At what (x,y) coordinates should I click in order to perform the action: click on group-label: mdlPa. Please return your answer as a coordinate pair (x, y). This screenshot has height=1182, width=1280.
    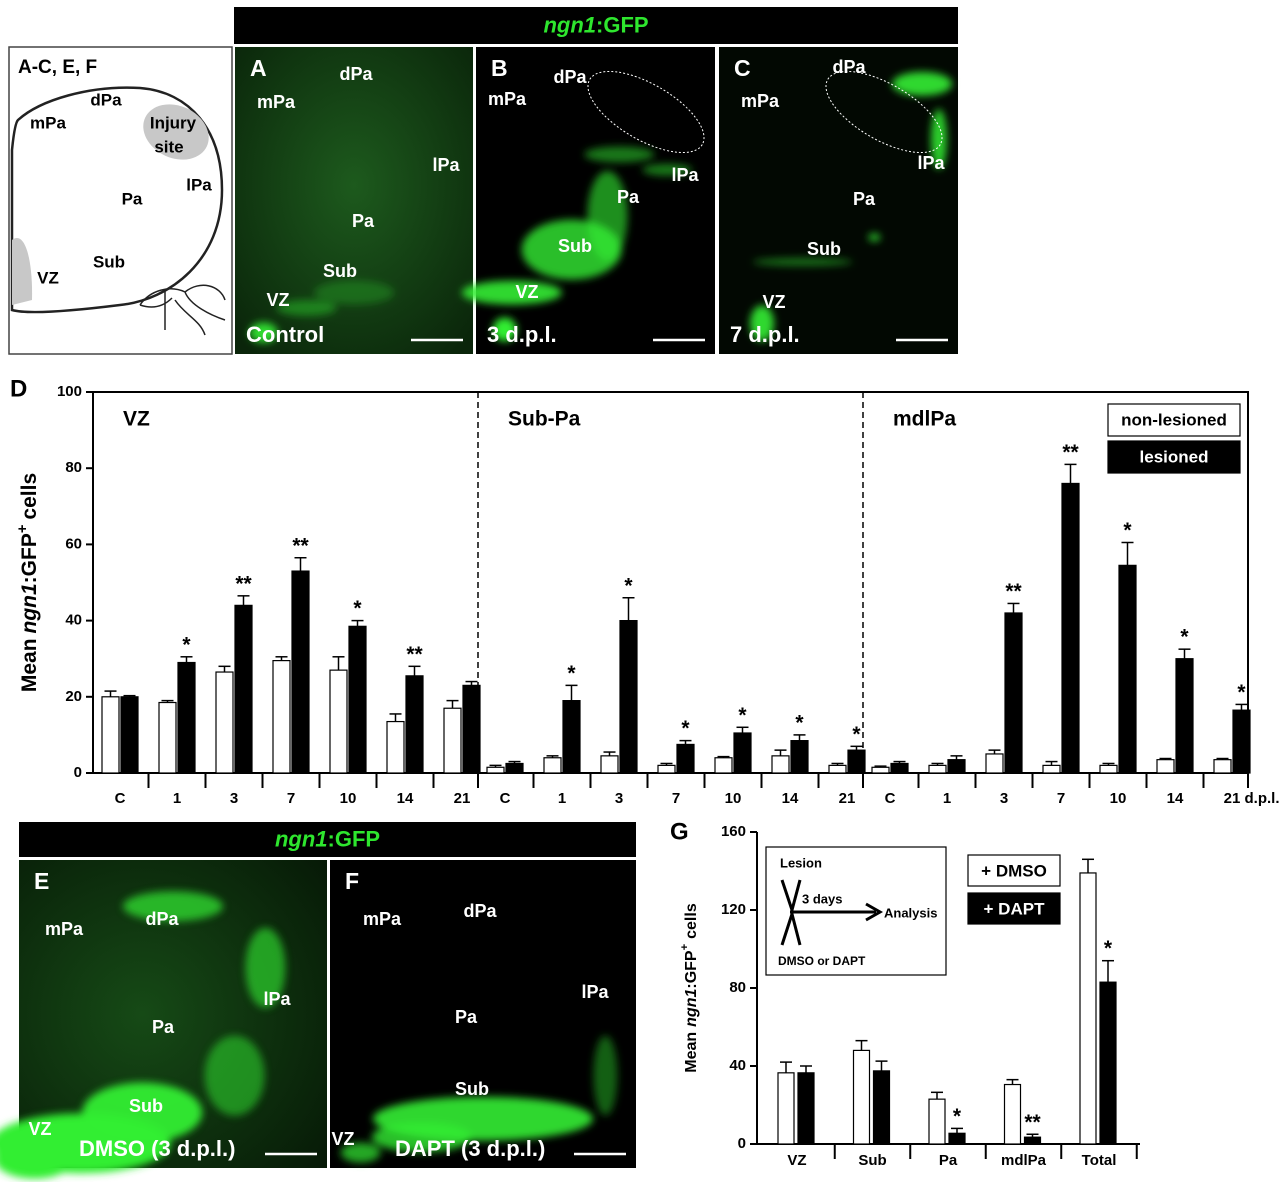
    Looking at the image, I should click on (924, 419).